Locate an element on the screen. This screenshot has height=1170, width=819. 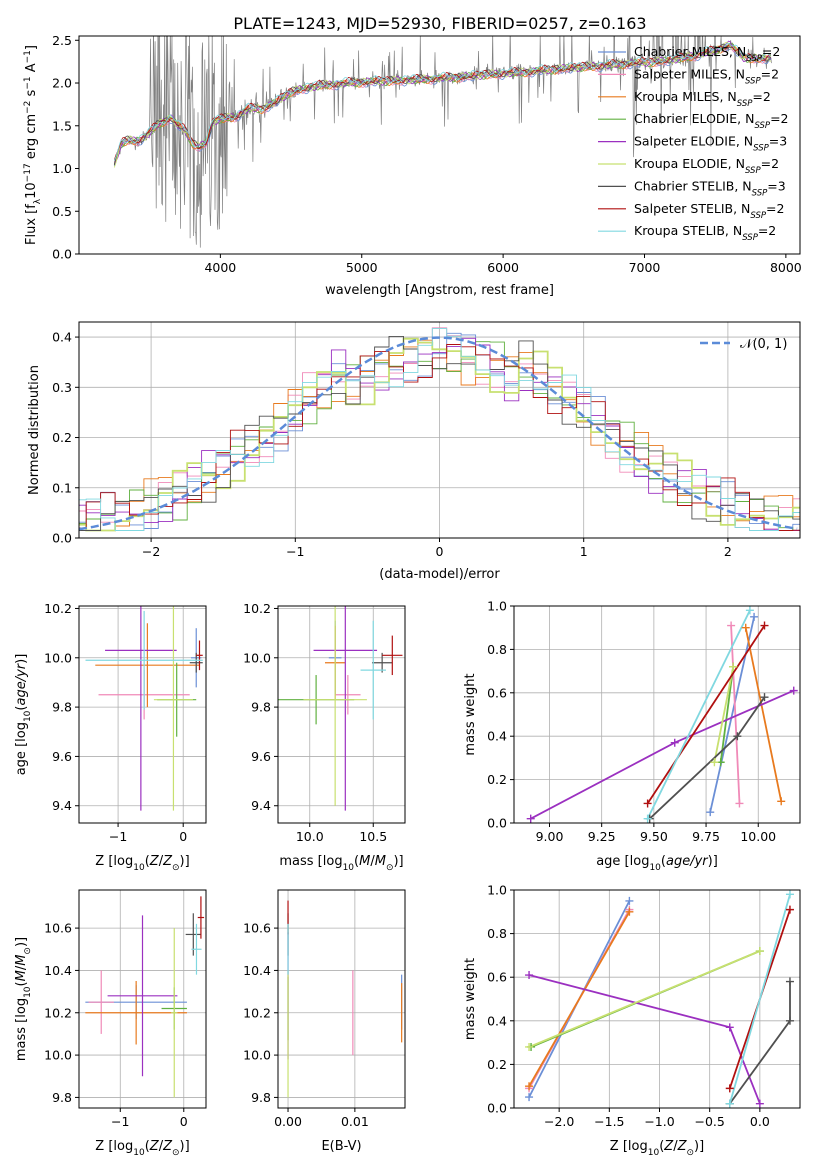
age-vs-Z-xlabel: Z [log10(Z/Z⊙)] is located at coordinates (142, 863).